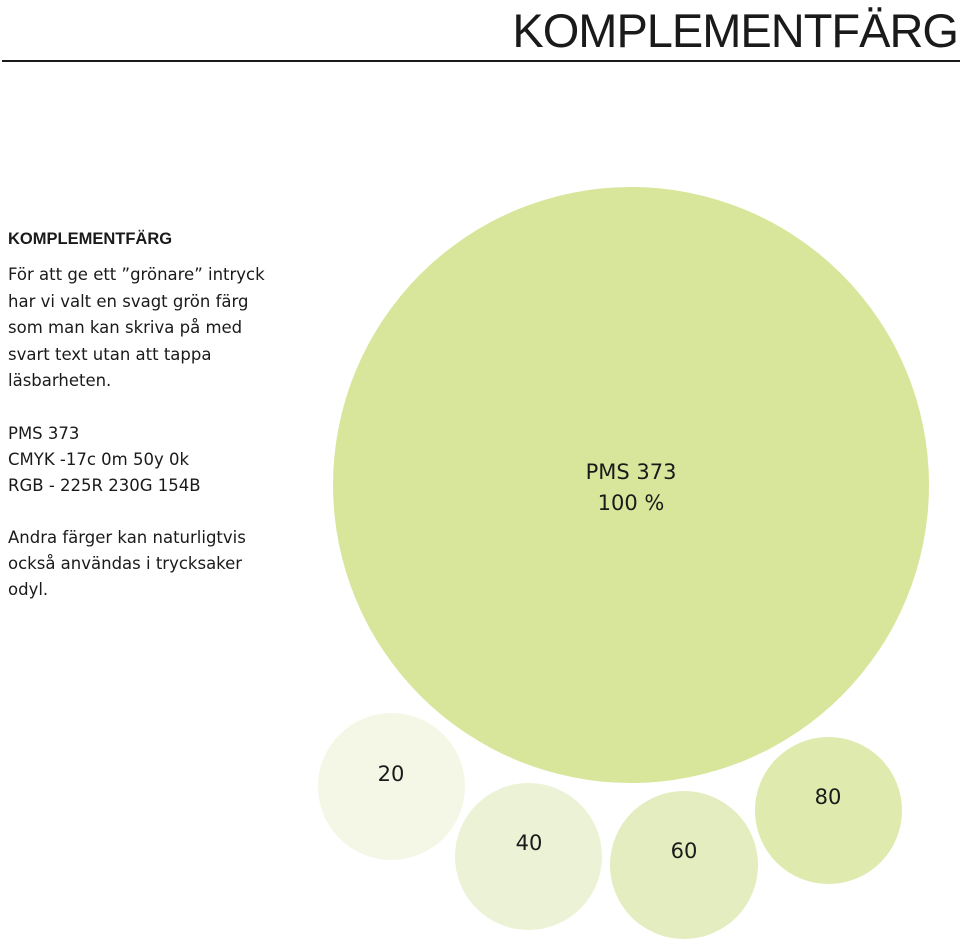 The width and height of the screenshot is (960, 944). I want to click on swatch-tint-80-circle, so click(828, 810).